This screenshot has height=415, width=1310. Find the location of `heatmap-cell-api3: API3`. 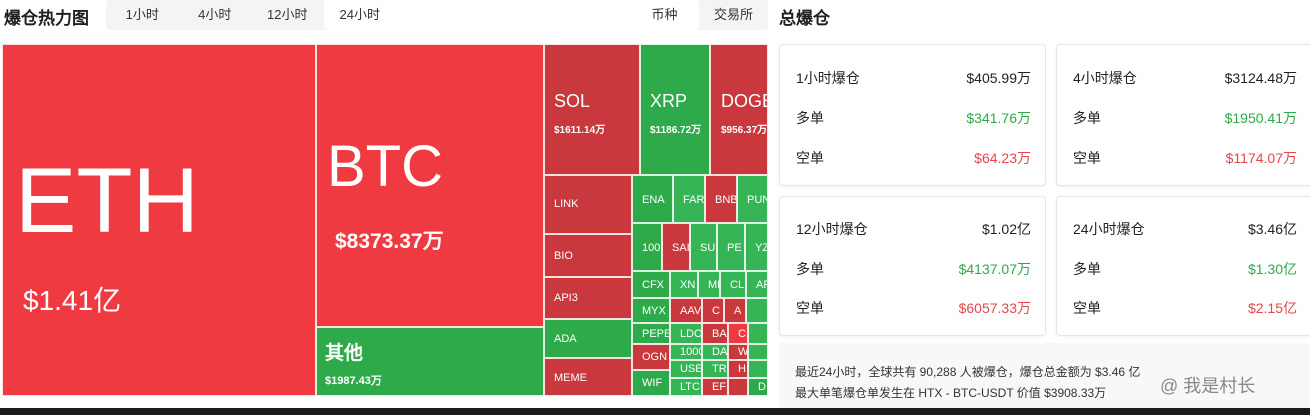

heatmap-cell-api3: API3 is located at coordinates (588, 298).